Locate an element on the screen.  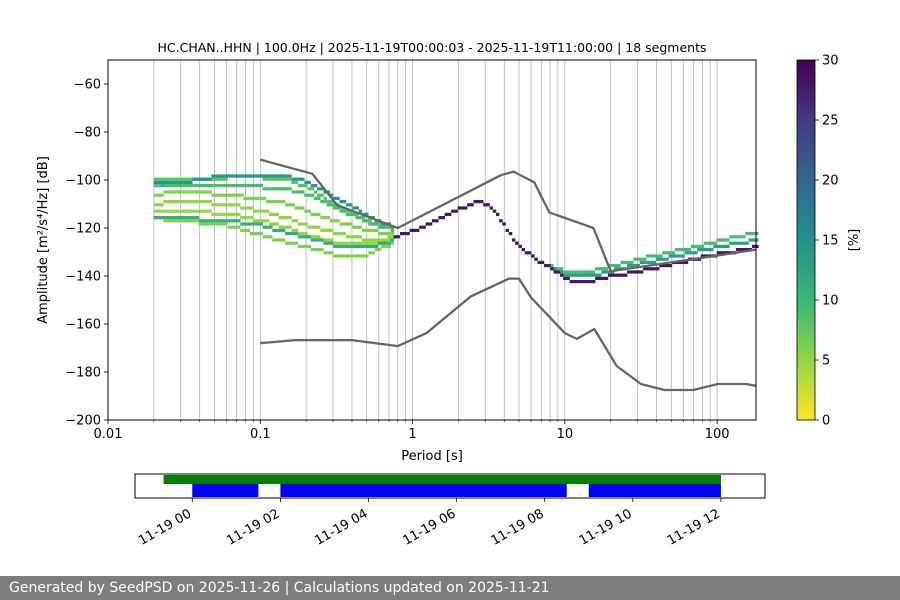
colorbar-tick-label: 0 is located at coordinates (826, 421).